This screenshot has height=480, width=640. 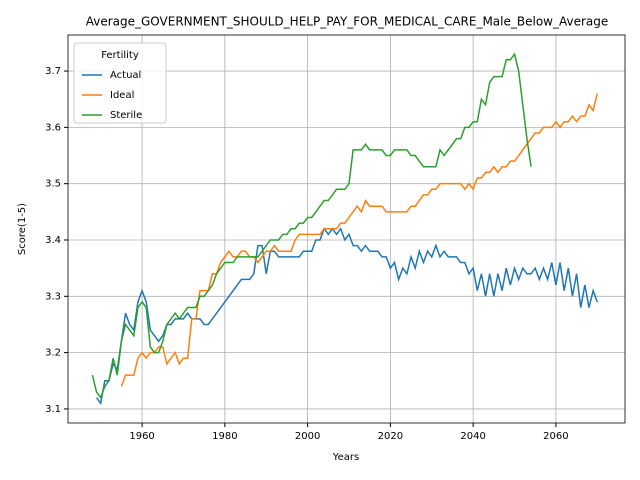 What do you see at coordinates (53, 127) in the screenshot?
I see `y-tick-label: 3.6` at bounding box center [53, 127].